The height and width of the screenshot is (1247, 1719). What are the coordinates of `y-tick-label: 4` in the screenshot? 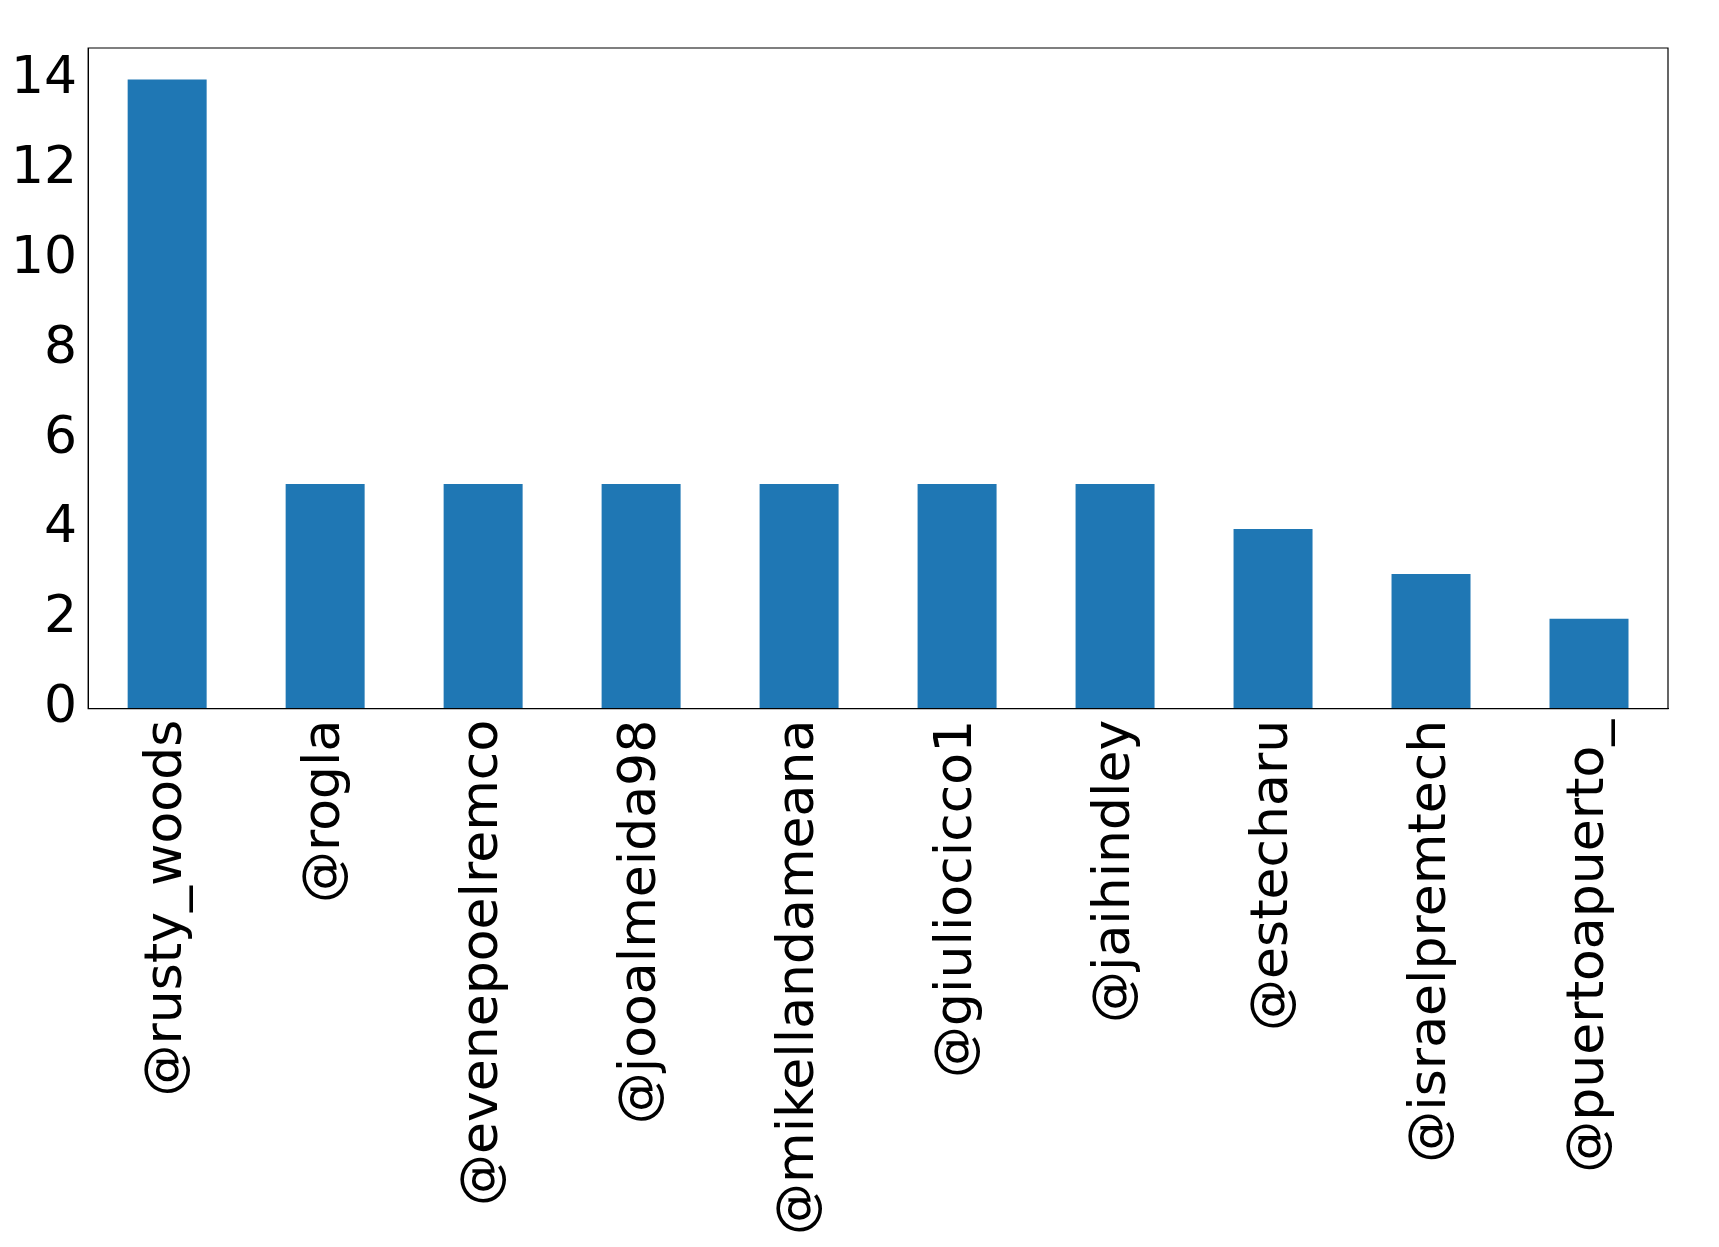 It's located at (61, 524).